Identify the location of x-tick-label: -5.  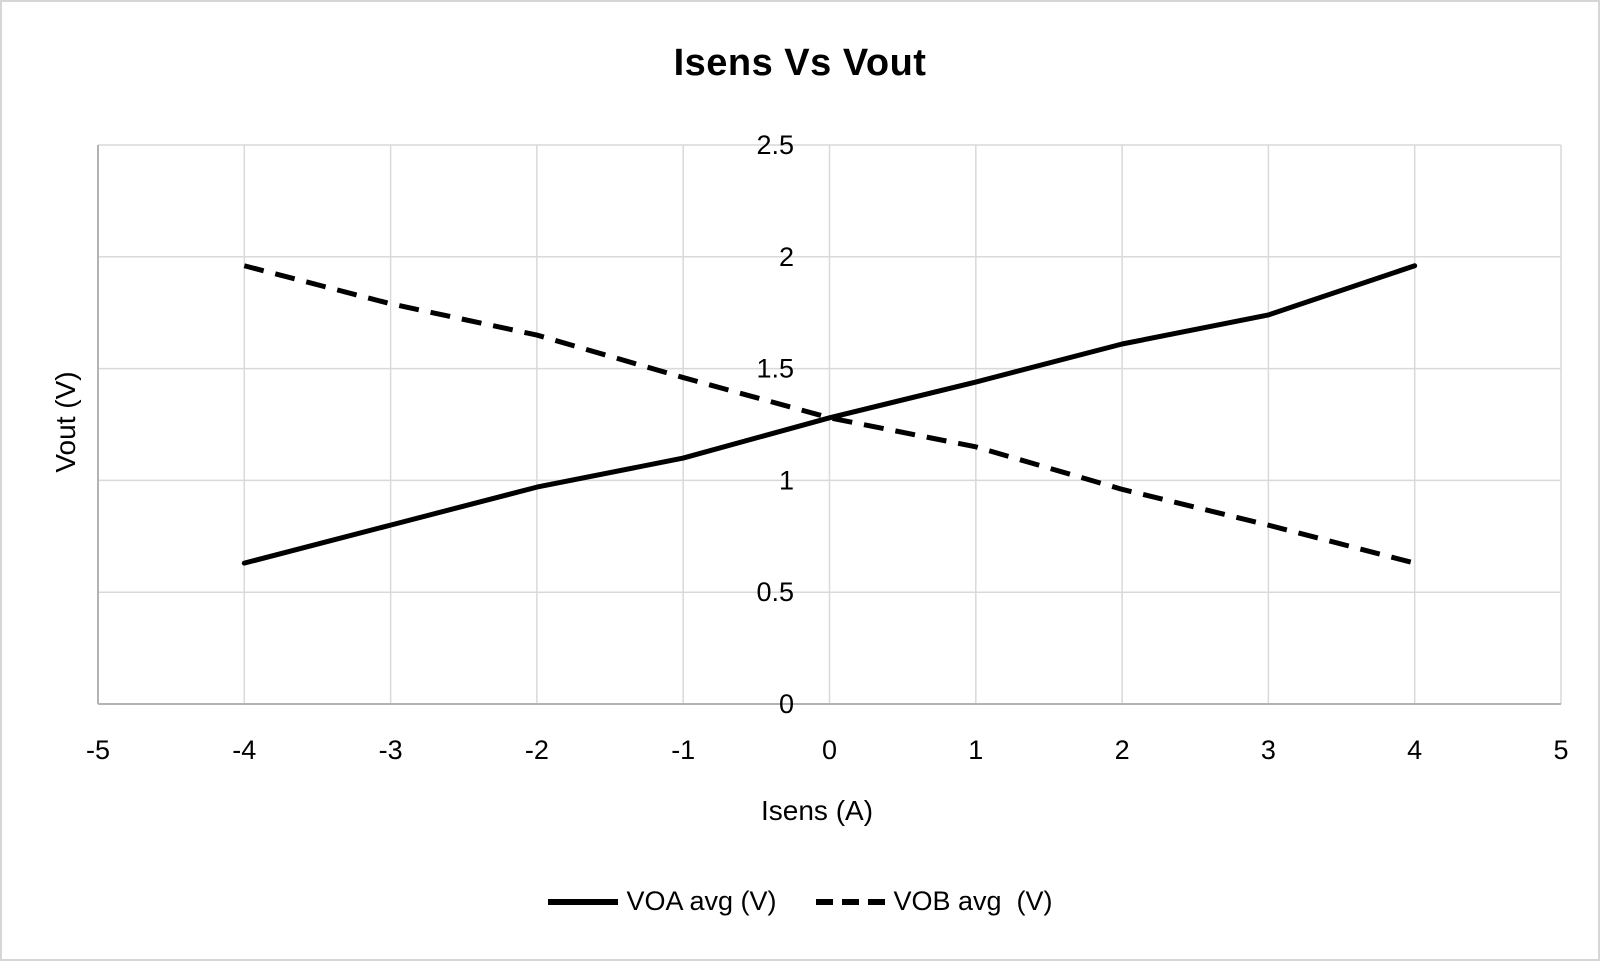
(98, 750).